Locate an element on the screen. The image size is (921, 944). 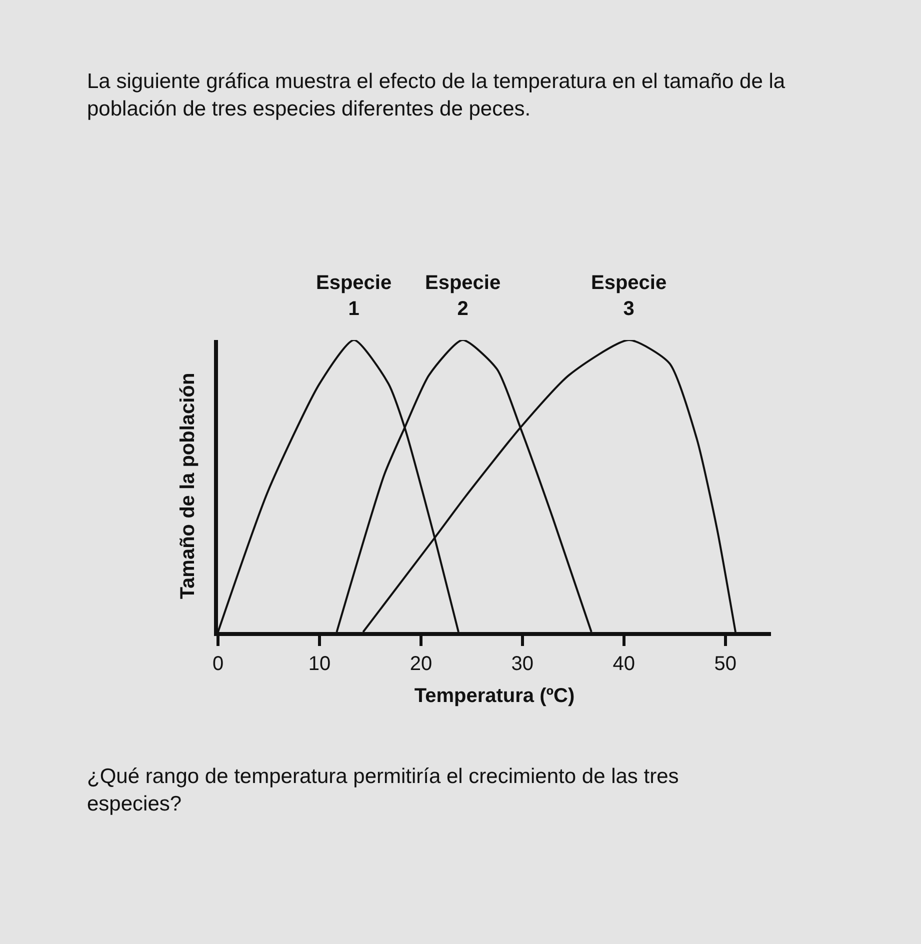
x-axis-title: Temperatura (ºC) is located at coordinates (494, 696).